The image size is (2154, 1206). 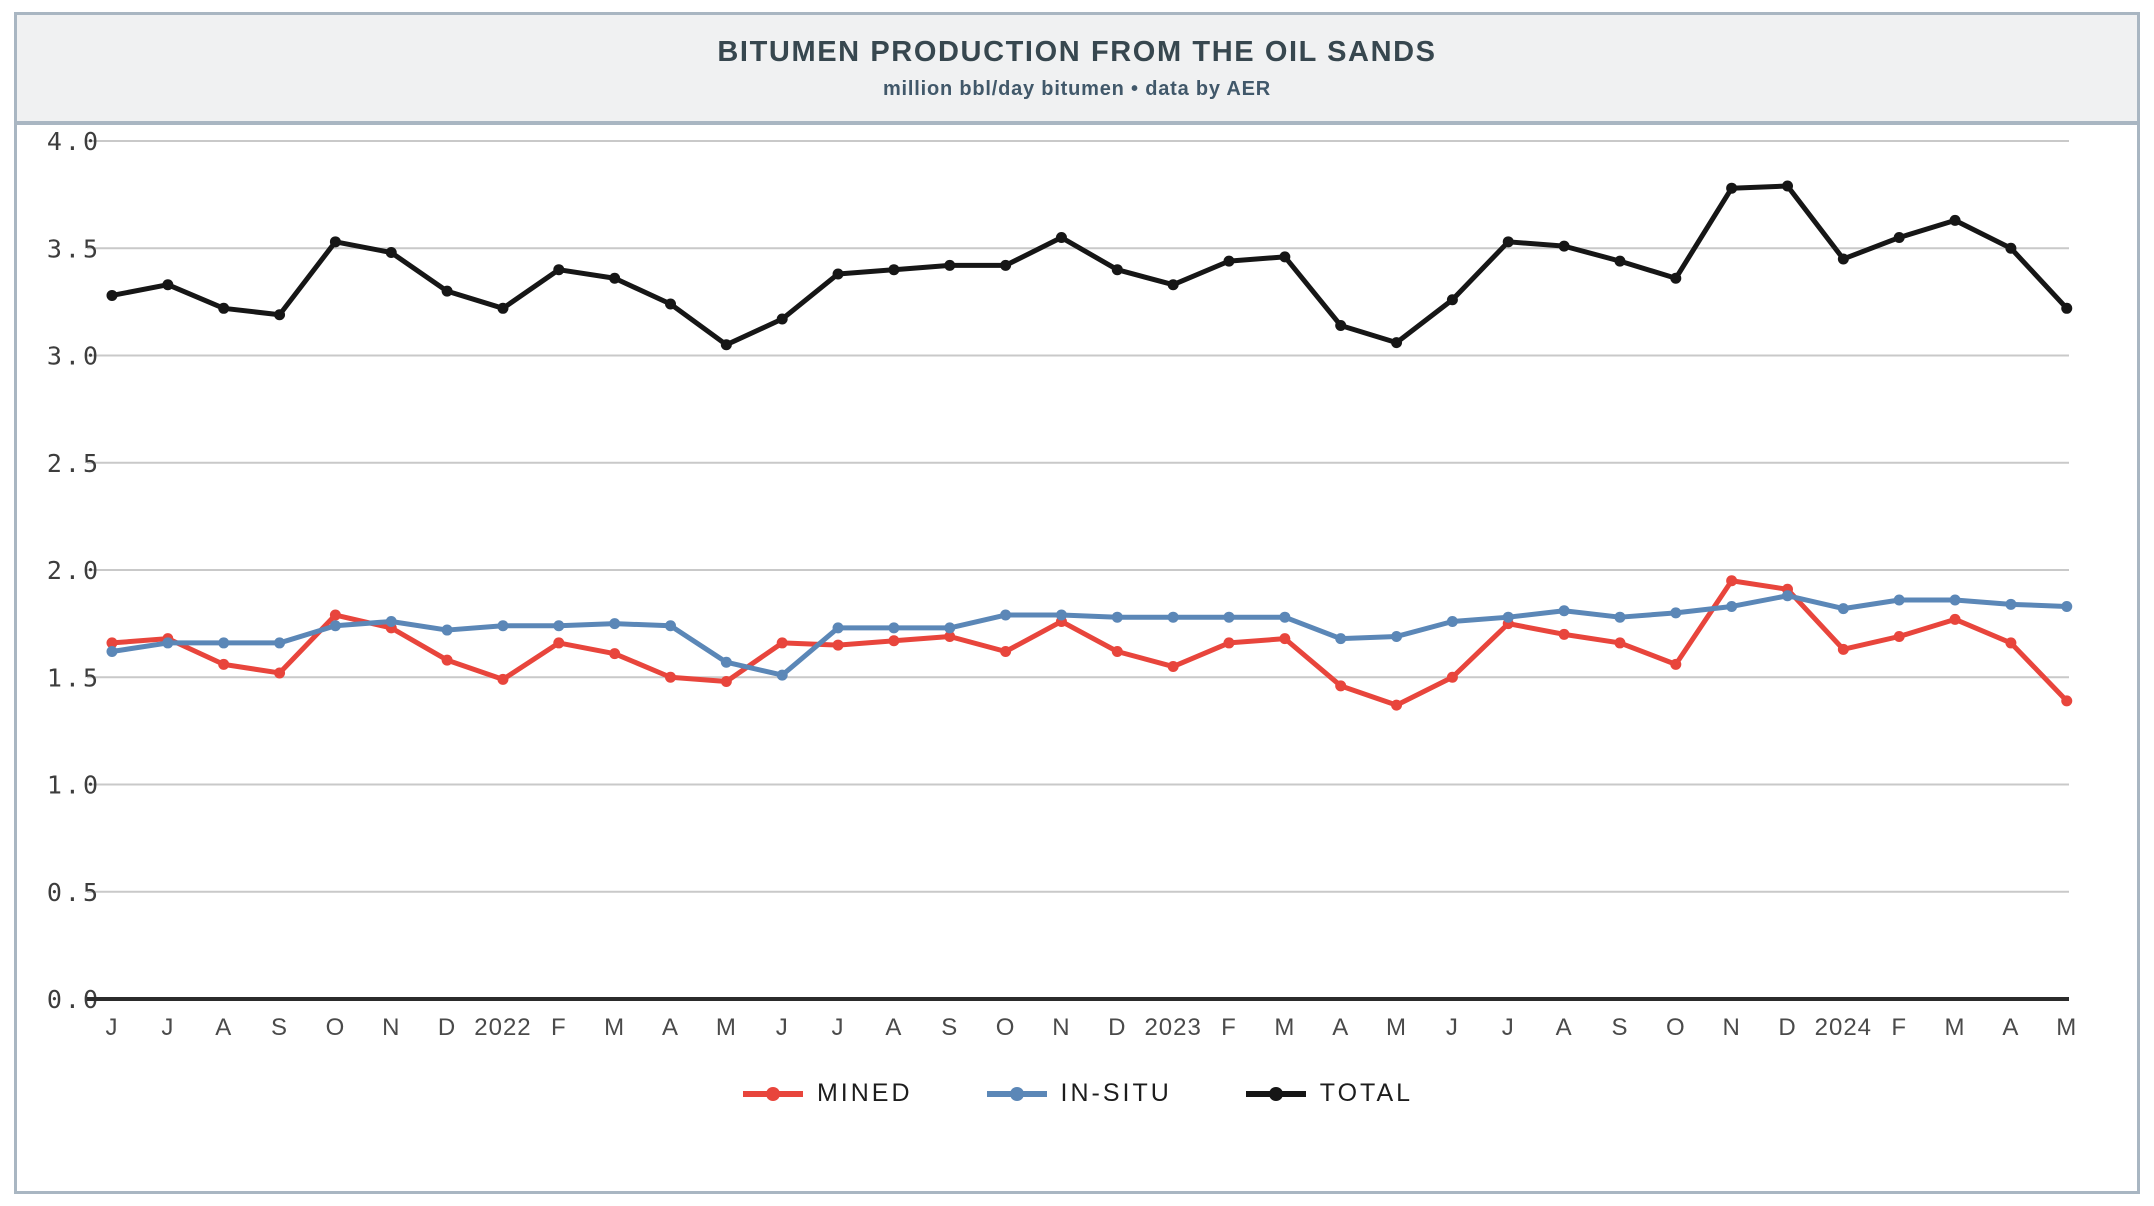 I want to click on series-line-total, so click(x=1089, y=265).